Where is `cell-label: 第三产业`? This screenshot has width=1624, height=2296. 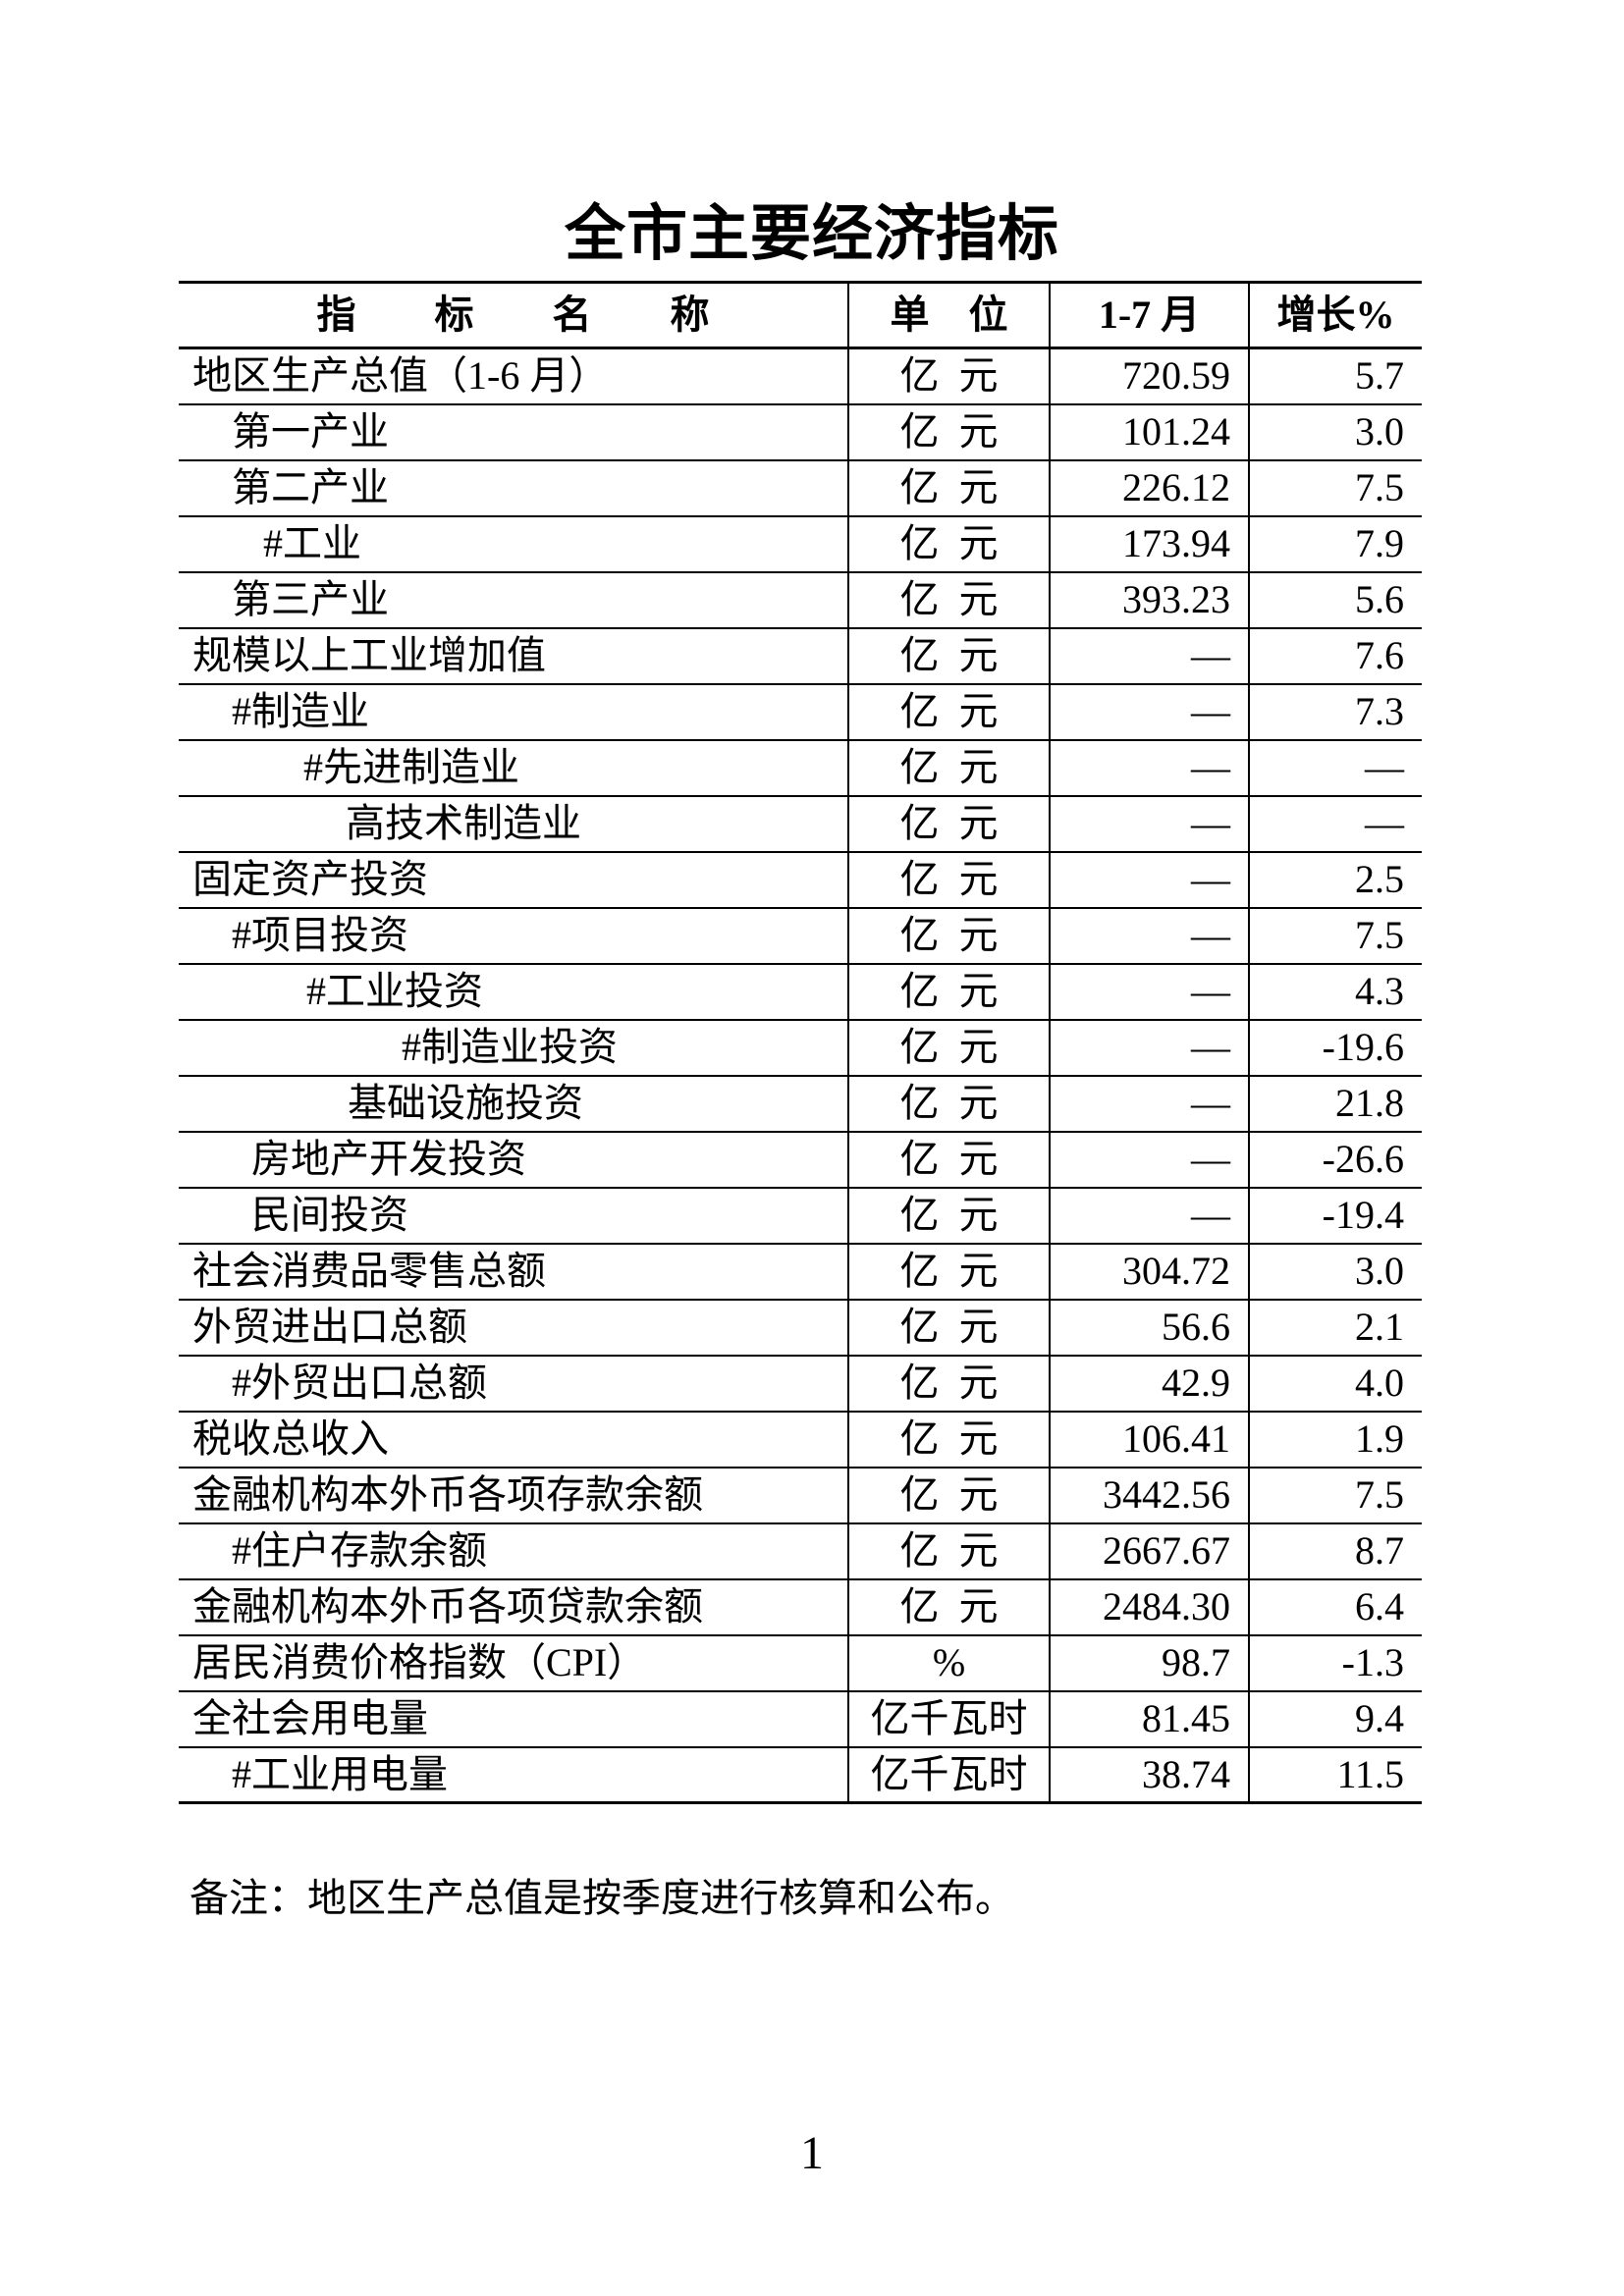
cell-label: 第三产业 is located at coordinates (513, 600).